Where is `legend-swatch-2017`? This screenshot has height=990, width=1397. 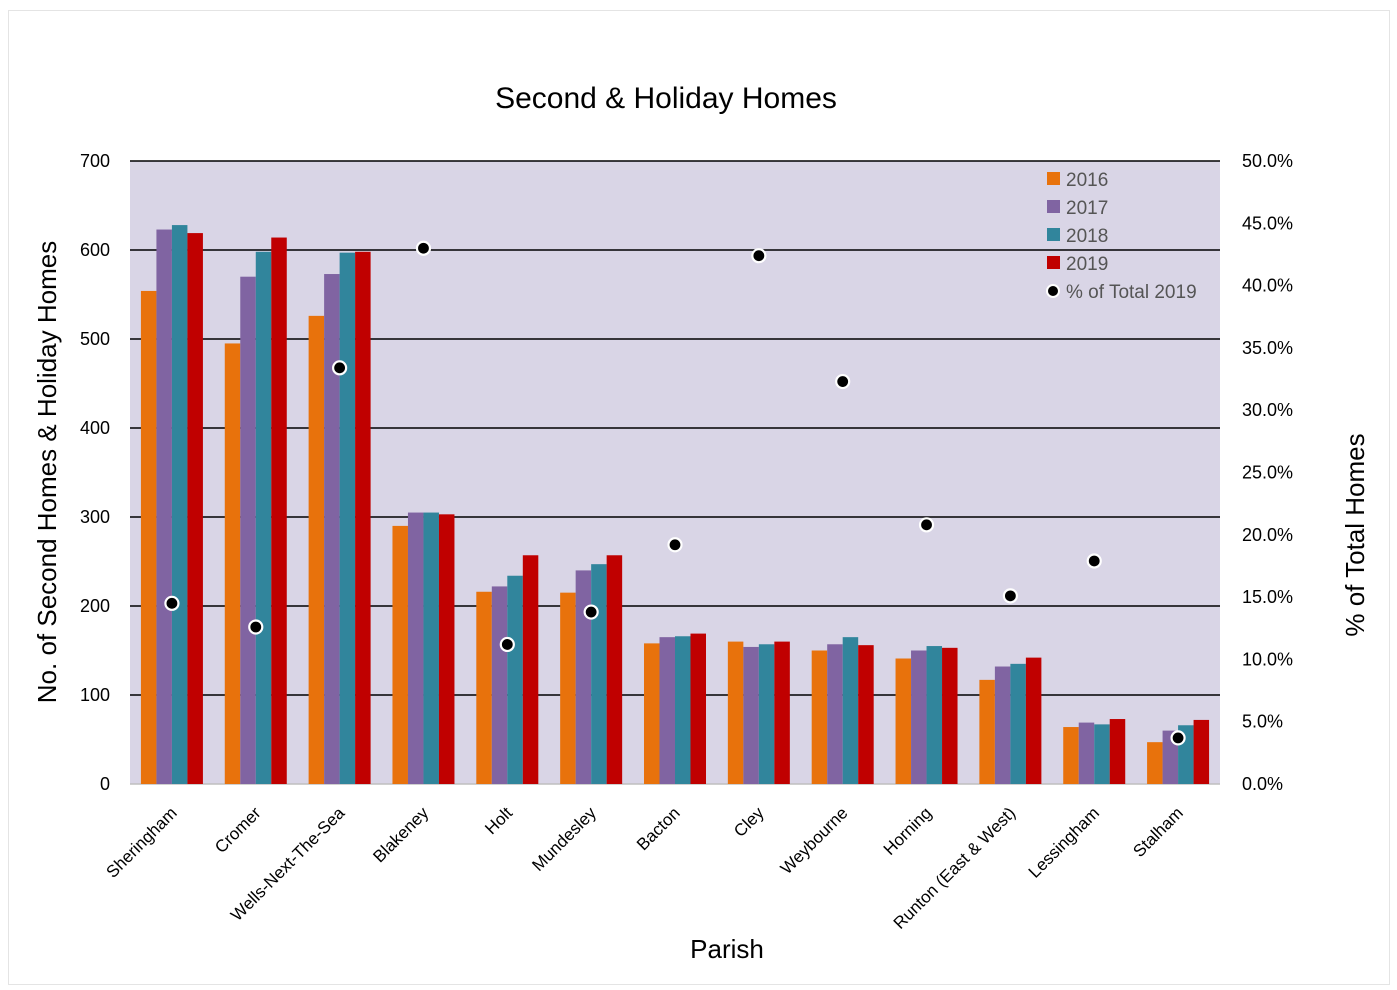
legend-swatch-2017 is located at coordinates (1053, 206).